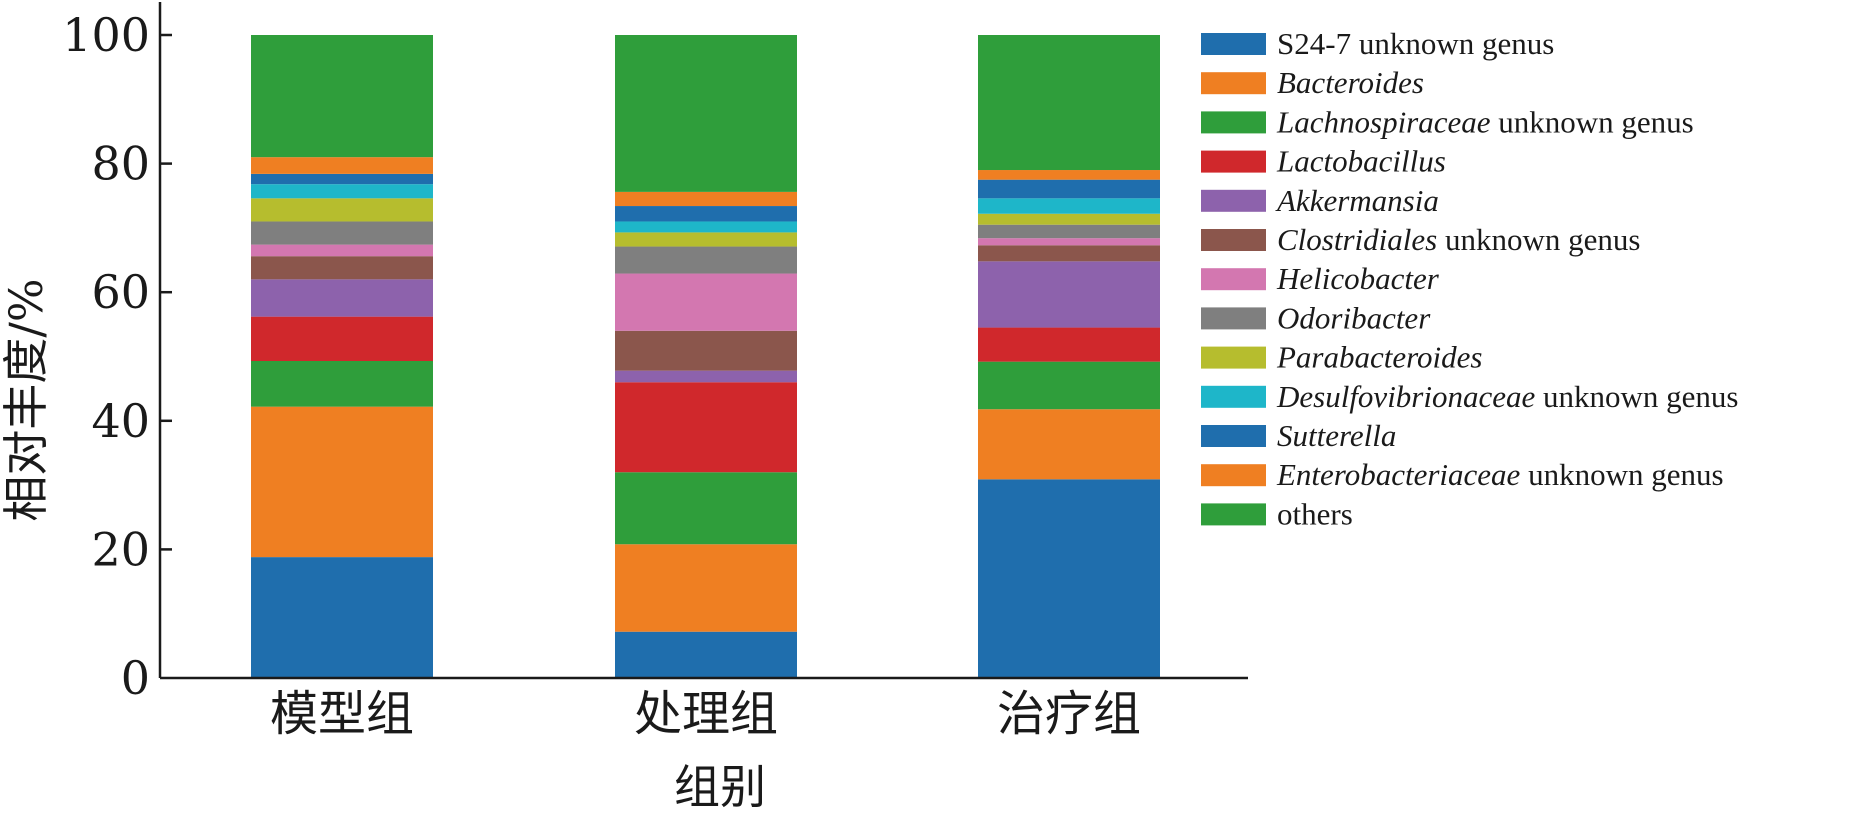  Describe the element at coordinates (1361, 161) in the screenshot. I see `legend-entry-label: Lactobacillus` at that location.